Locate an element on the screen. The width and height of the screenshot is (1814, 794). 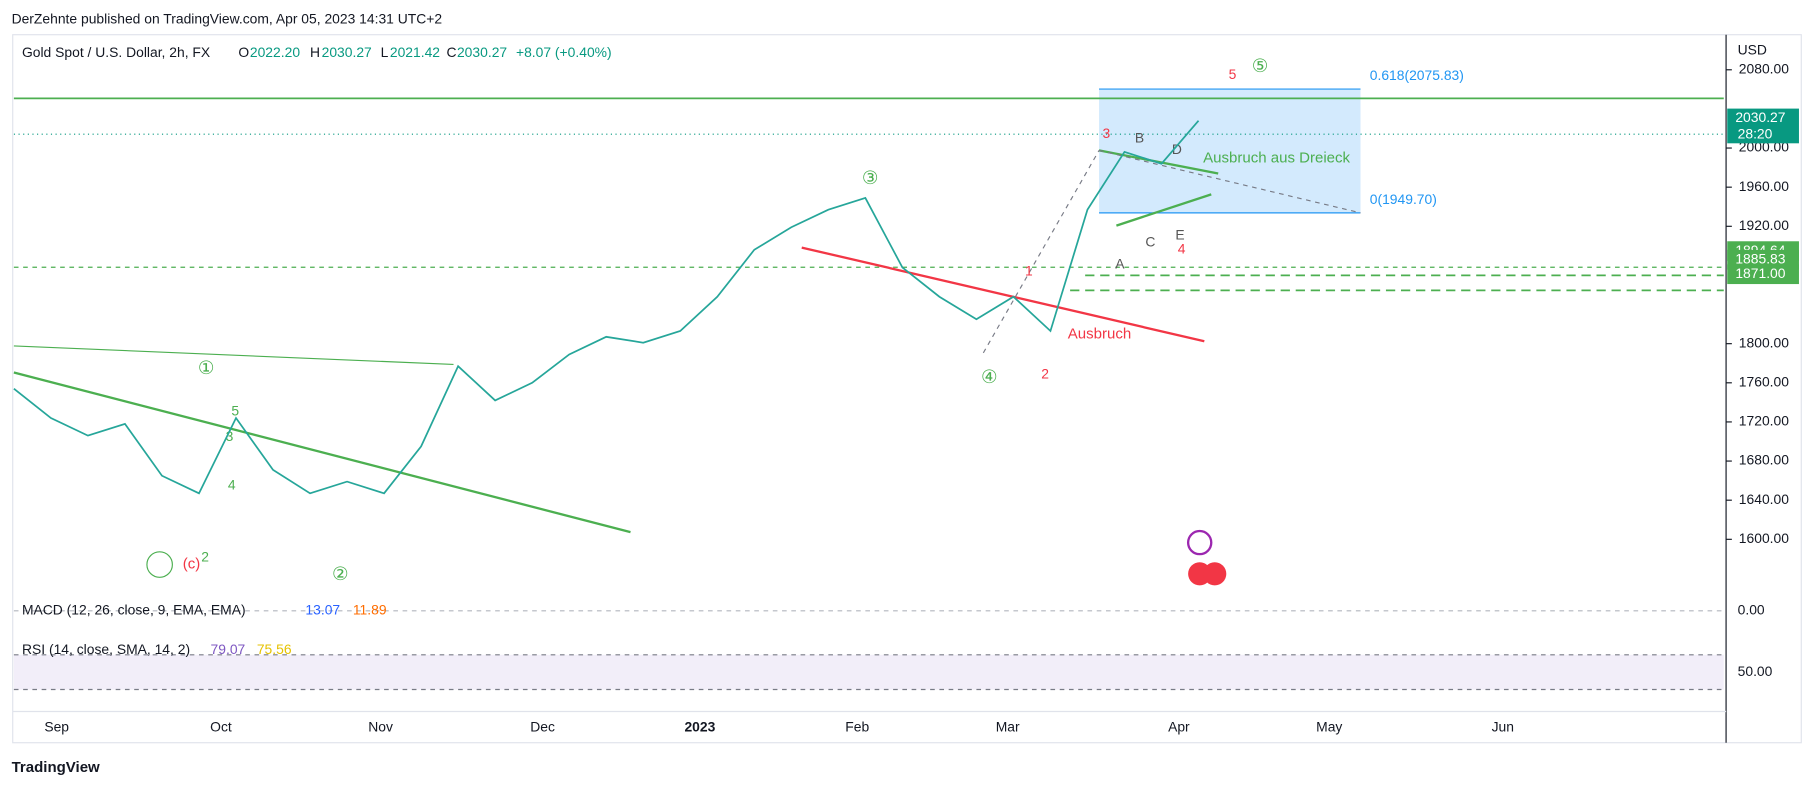
note: Ausbruch aus Dreieck is located at coordinates (1276, 157).